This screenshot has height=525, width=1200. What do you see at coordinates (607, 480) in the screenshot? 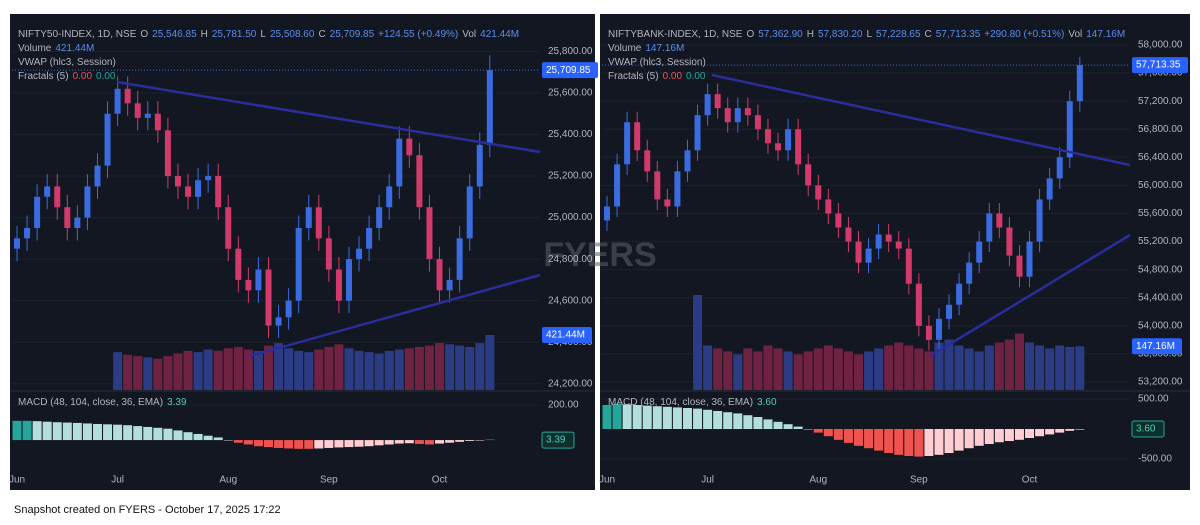
I see `x-tick-label: Jun` at bounding box center [607, 480].